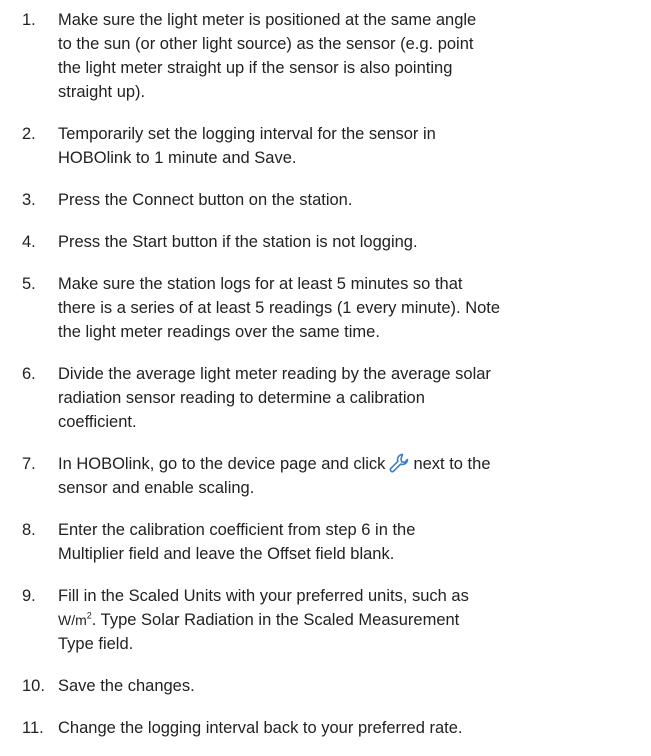 The image size is (651, 756). I want to click on superscript: 2, so click(89, 615).